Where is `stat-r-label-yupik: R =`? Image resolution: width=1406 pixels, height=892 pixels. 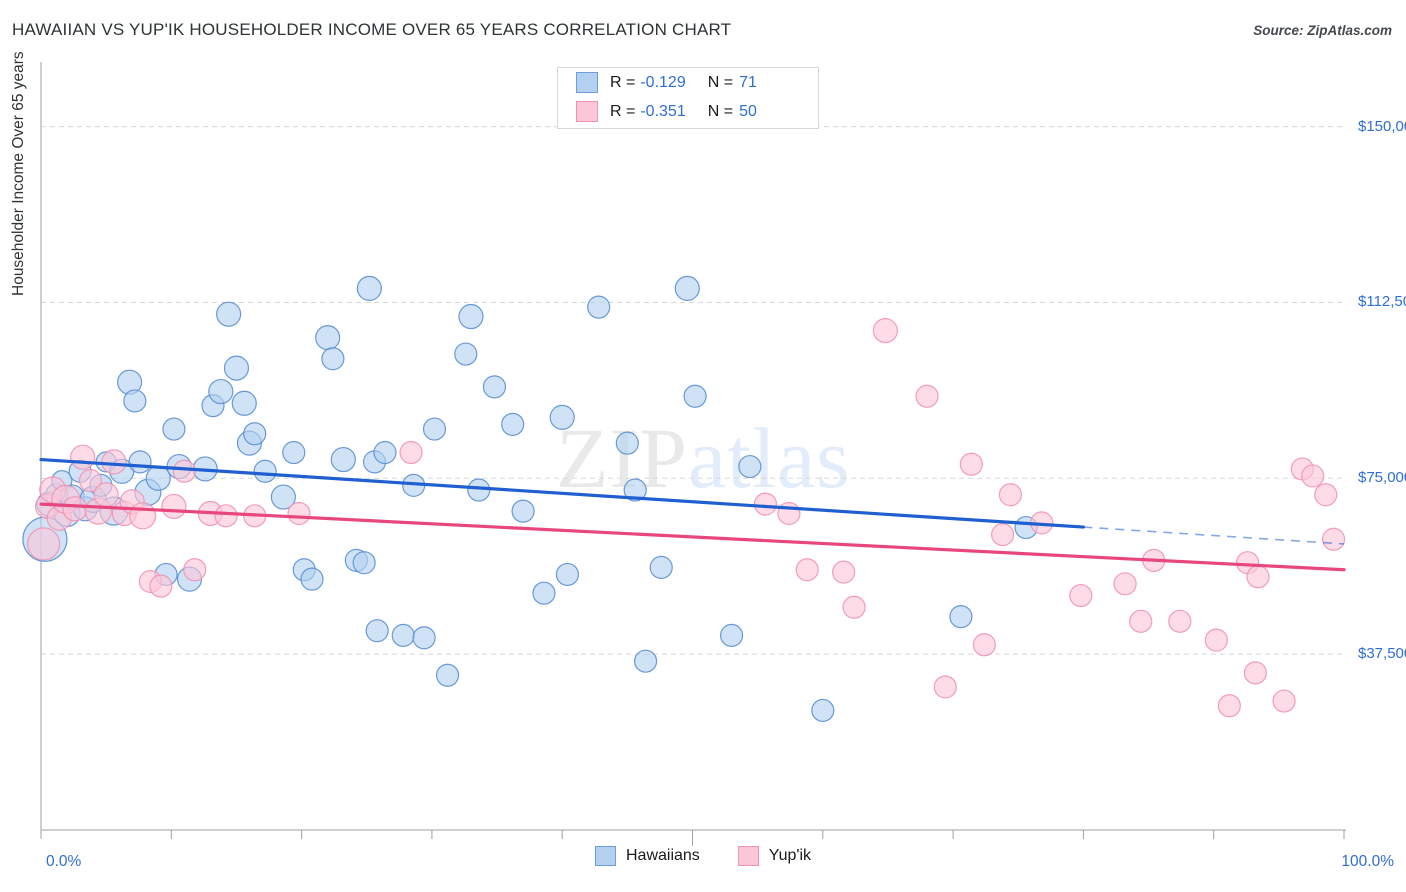 stat-r-label-yupik: R = is located at coordinates (623, 111).